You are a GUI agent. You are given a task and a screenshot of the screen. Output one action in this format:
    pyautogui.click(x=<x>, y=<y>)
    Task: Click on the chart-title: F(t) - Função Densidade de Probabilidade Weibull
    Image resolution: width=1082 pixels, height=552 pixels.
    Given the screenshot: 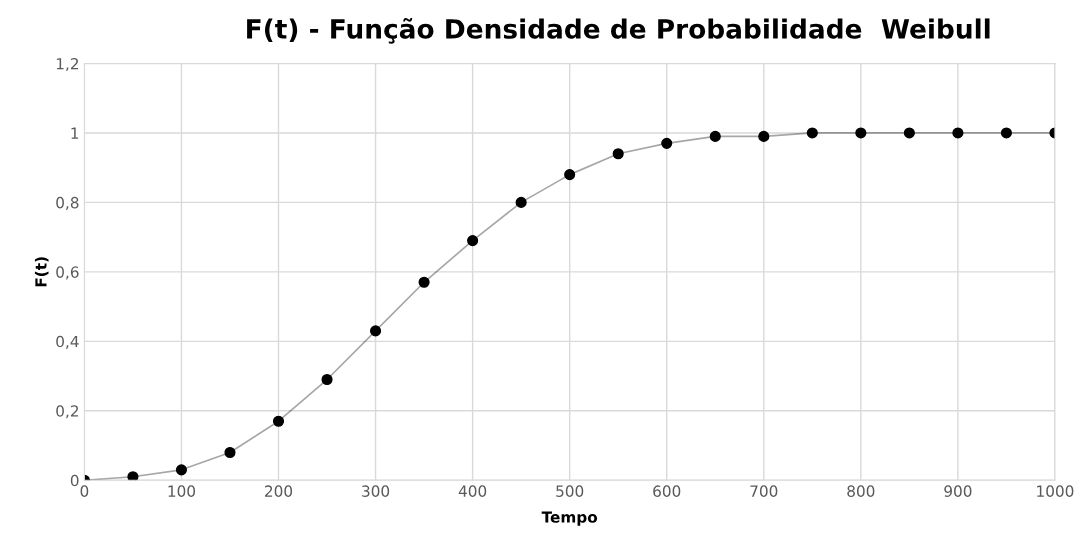 What is the action you would take?
    pyautogui.click(x=618, y=30)
    